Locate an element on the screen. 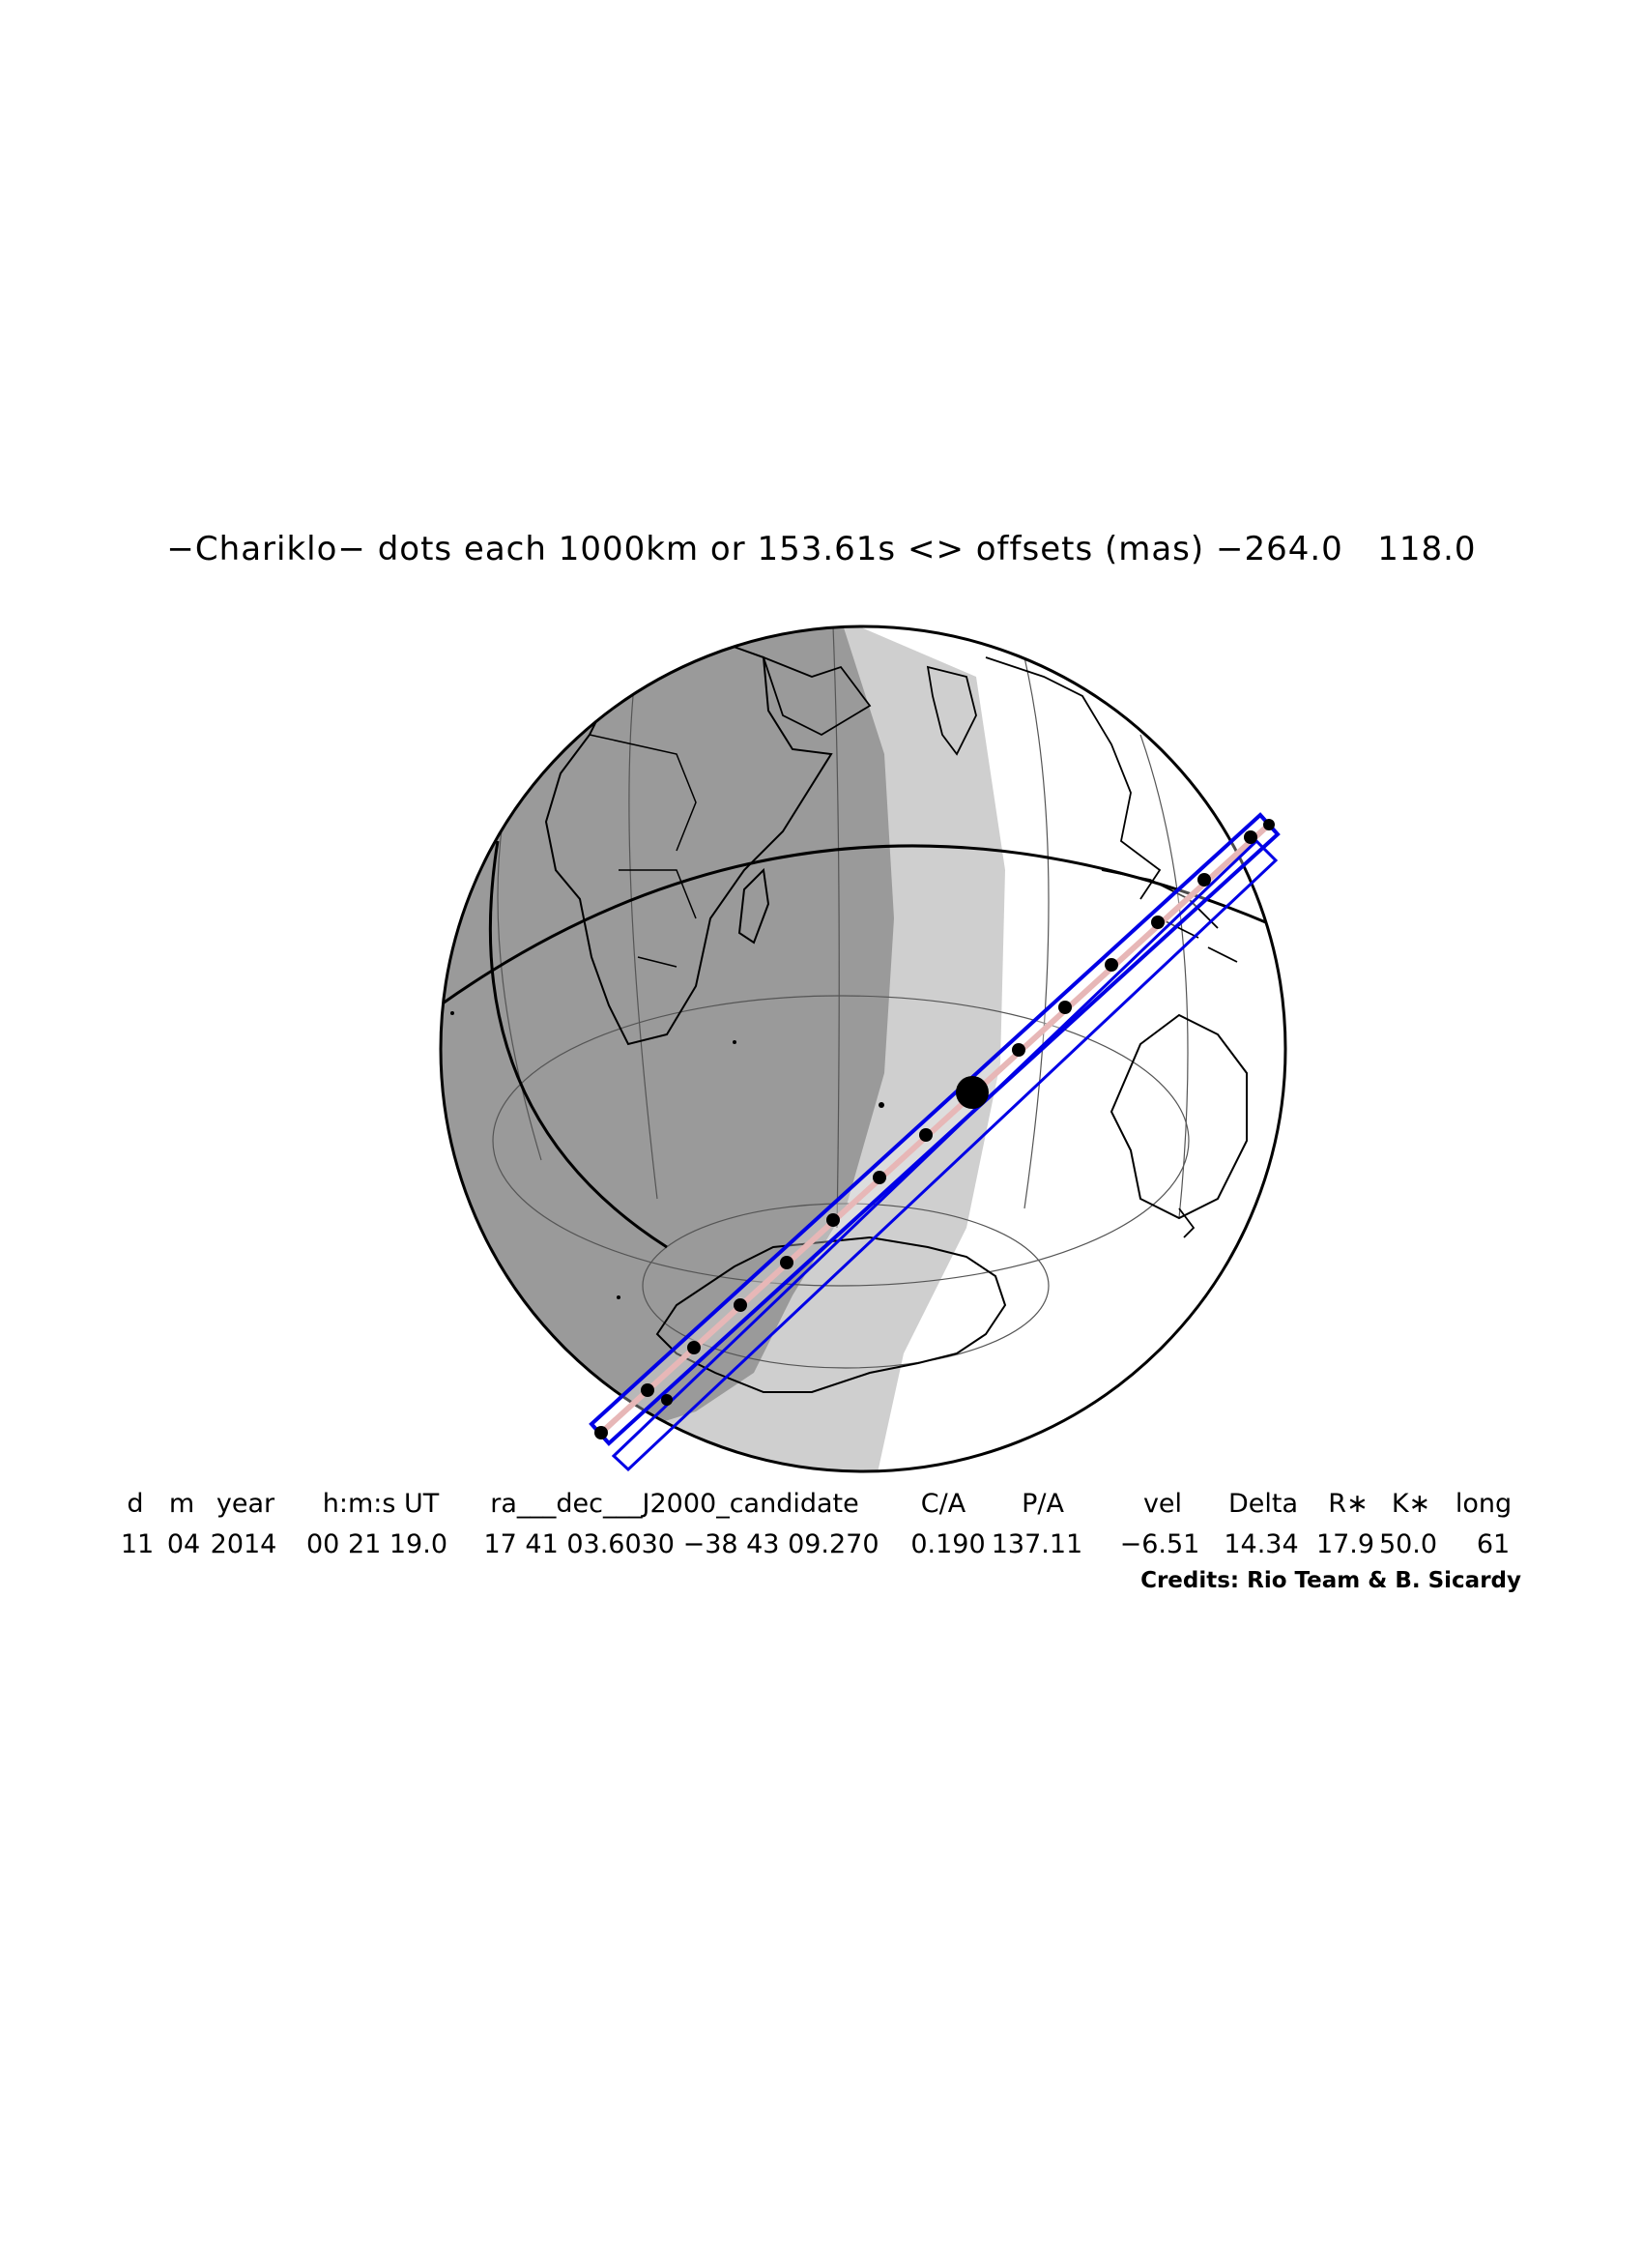  header-long: long is located at coordinates (1484, 1504).